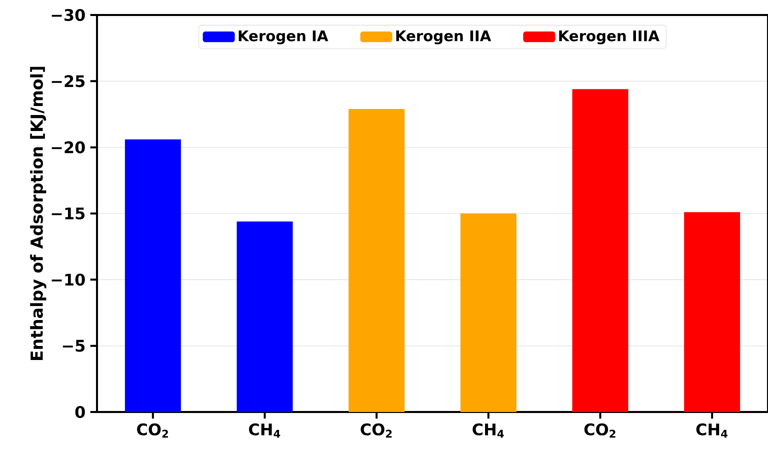 This screenshot has width=768, height=456. I want to click on legend-label: Kerogen IIIA, so click(609, 37).